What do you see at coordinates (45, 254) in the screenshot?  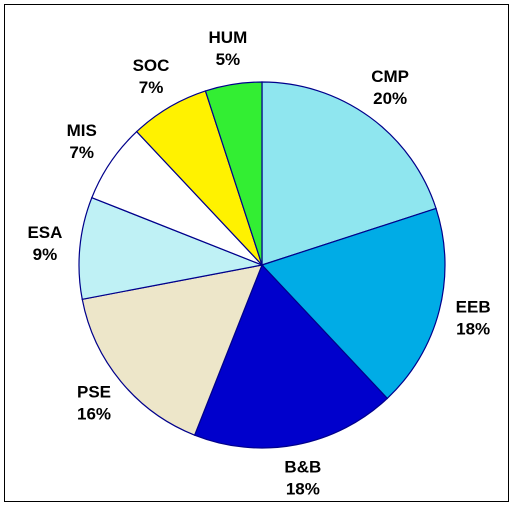 I see `value-label: 9%` at bounding box center [45, 254].